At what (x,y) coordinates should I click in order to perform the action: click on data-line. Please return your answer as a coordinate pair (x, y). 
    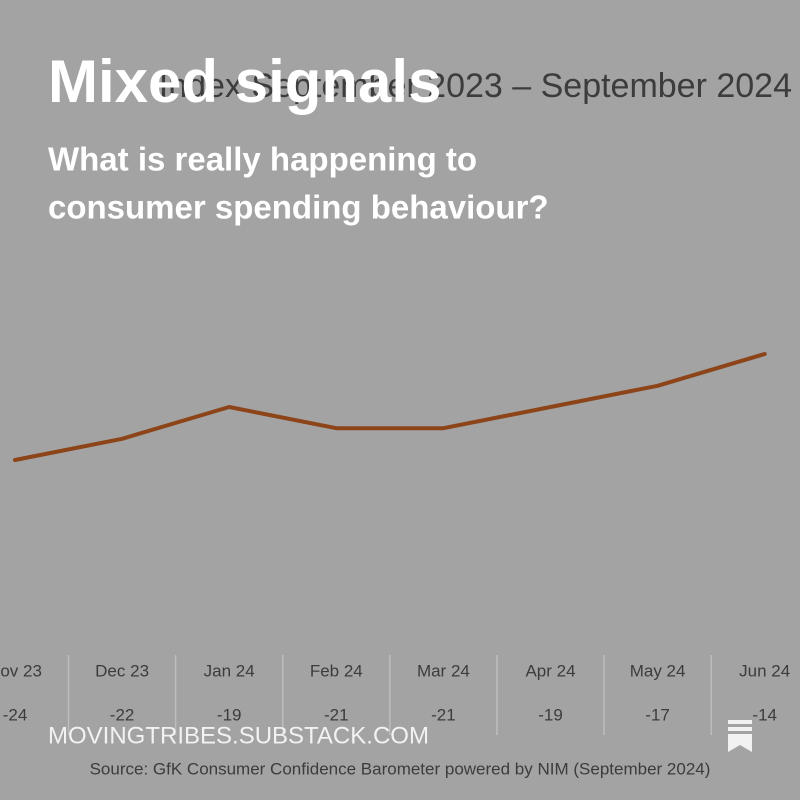
    Looking at the image, I should click on (390, 407).